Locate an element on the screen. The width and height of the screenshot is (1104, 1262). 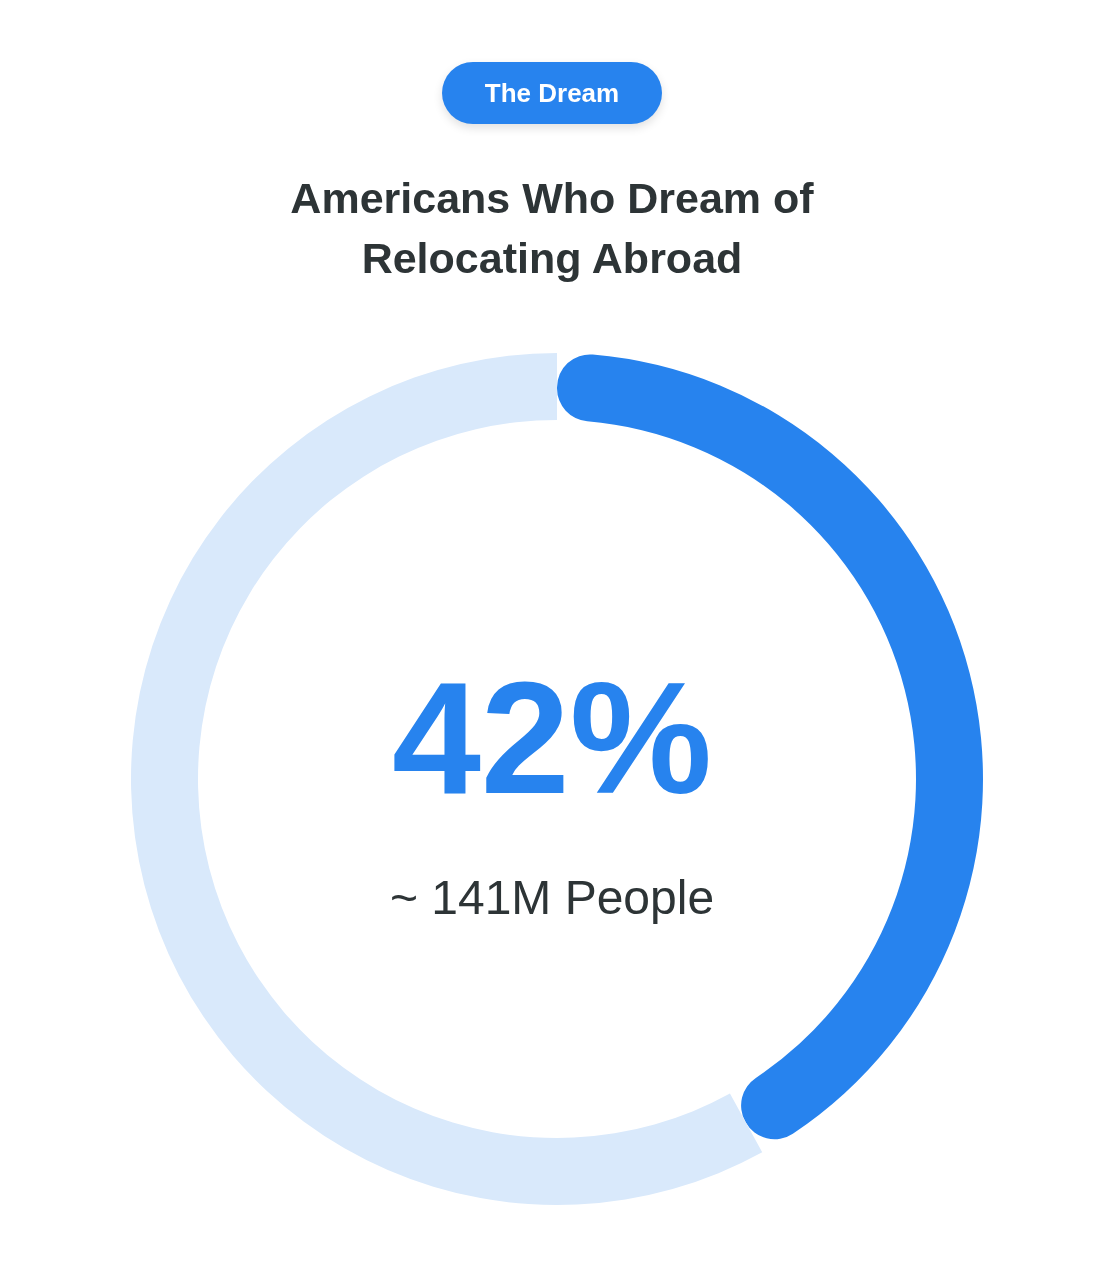
chart-title: Americans Who Dream of Relocating Abroad is located at coordinates (552, 228).